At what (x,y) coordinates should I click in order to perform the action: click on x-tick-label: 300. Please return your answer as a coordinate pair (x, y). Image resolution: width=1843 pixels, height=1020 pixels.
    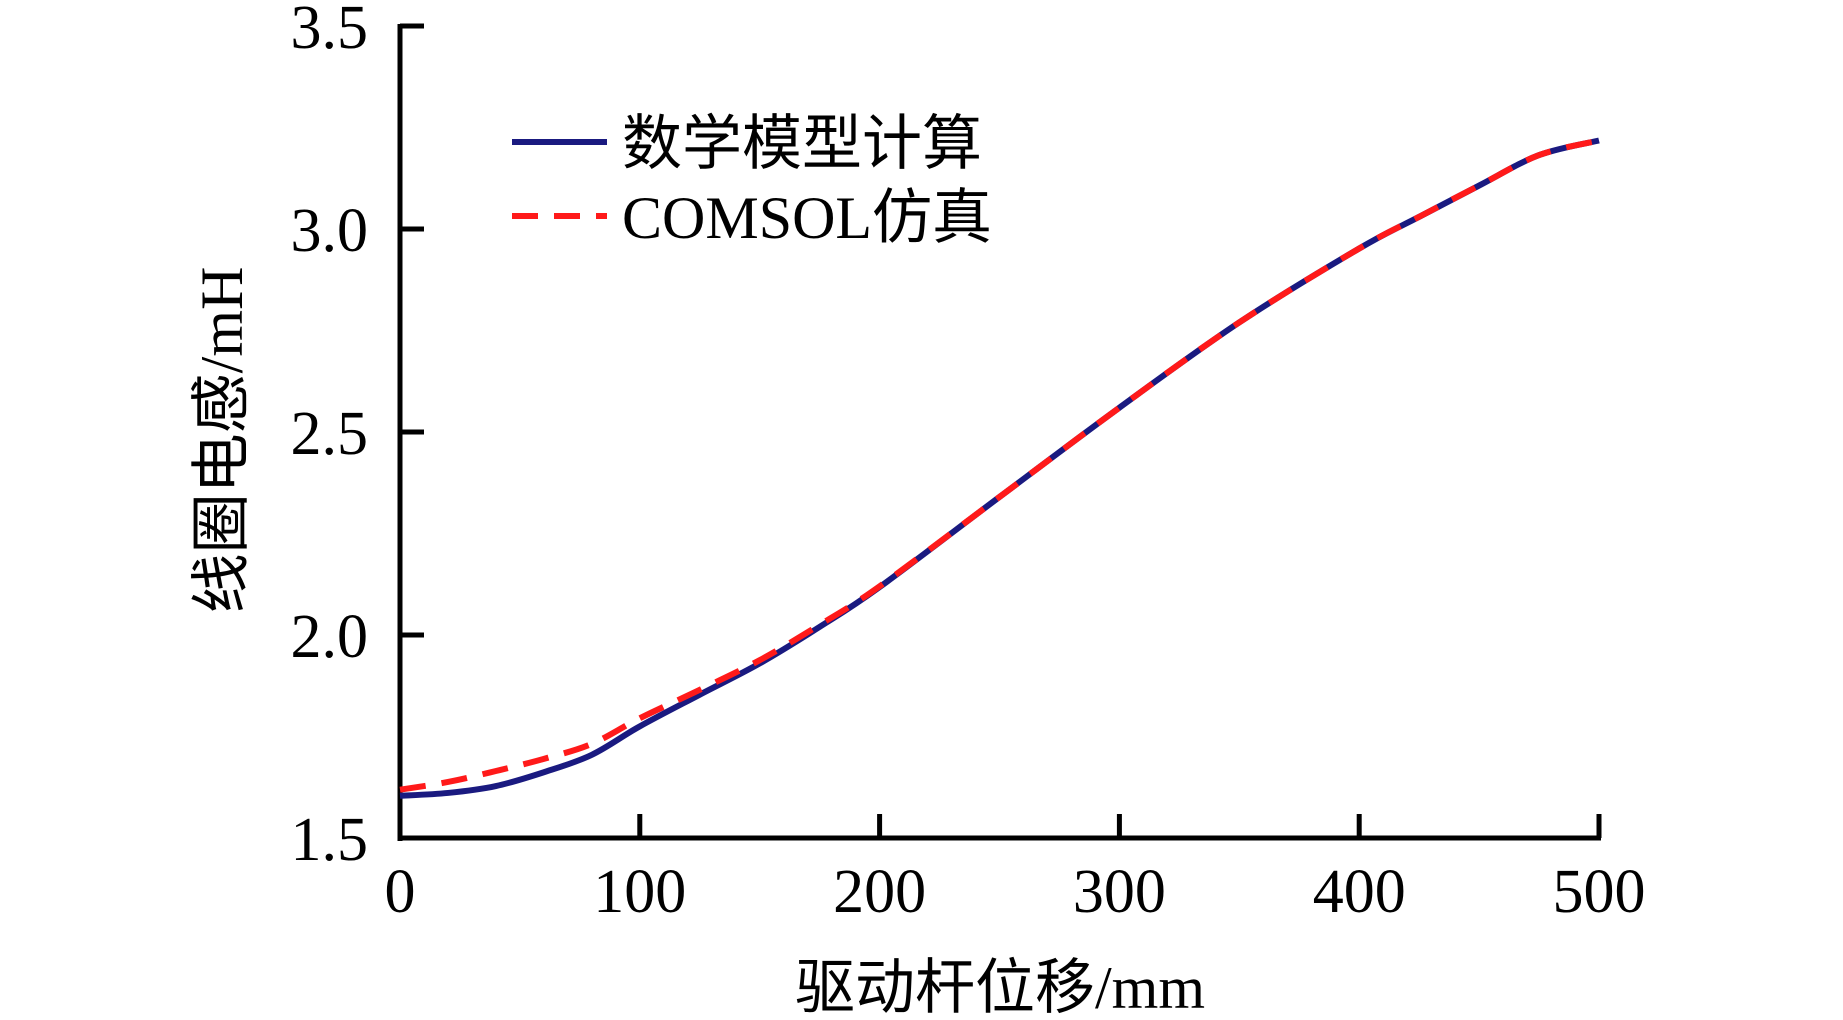
    Looking at the image, I should click on (1119, 892).